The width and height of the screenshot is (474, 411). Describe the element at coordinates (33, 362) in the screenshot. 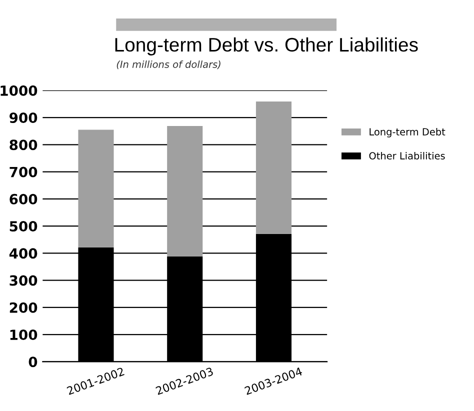

I see `y-tick-label: 0` at that location.